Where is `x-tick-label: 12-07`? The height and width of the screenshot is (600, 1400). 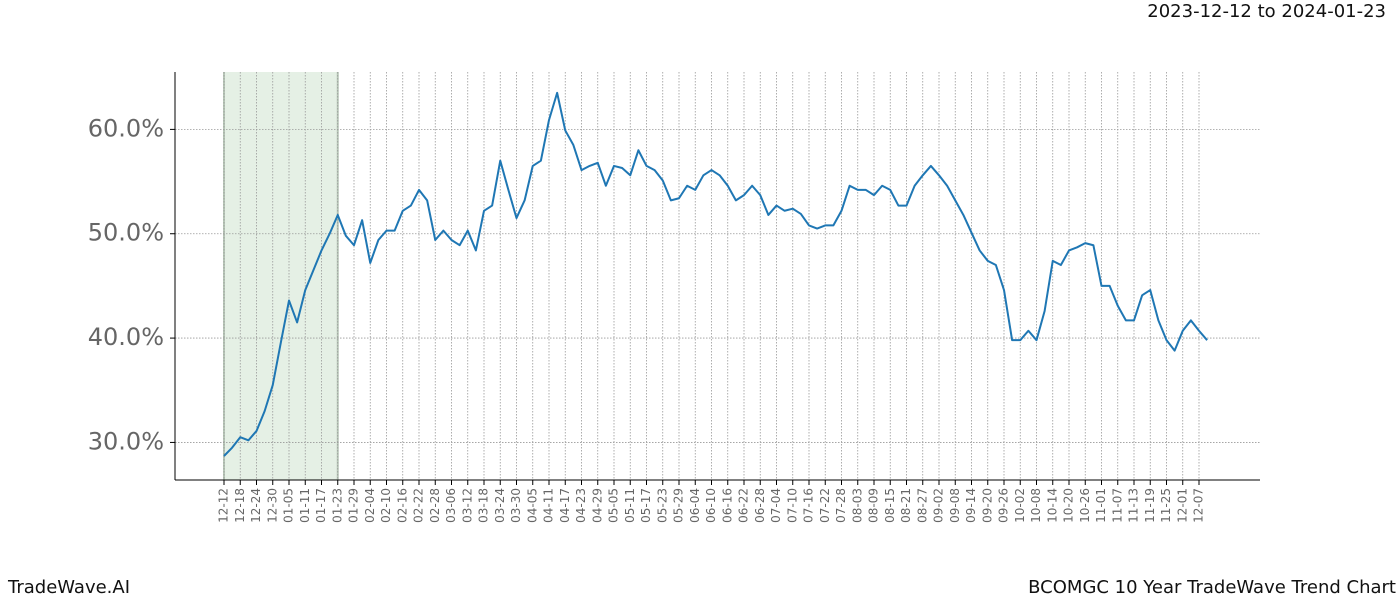 x-tick-label: 12-07 is located at coordinates (1199, 505).